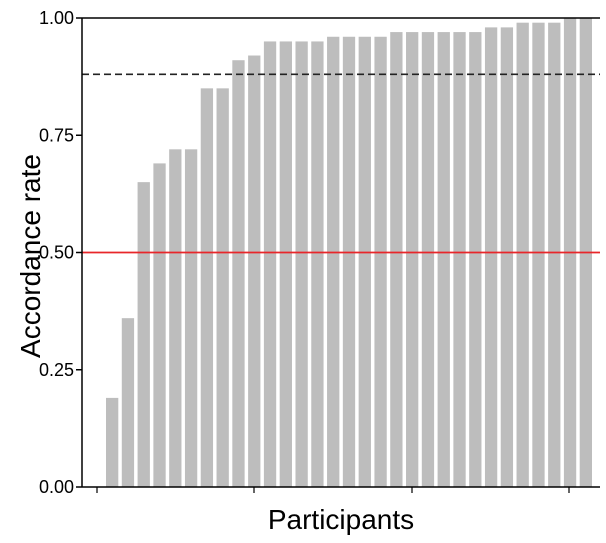  Describe the element at coordinates (30, 256) in the screenshot. I see `y-axis-title: Accordance rate` at that location.